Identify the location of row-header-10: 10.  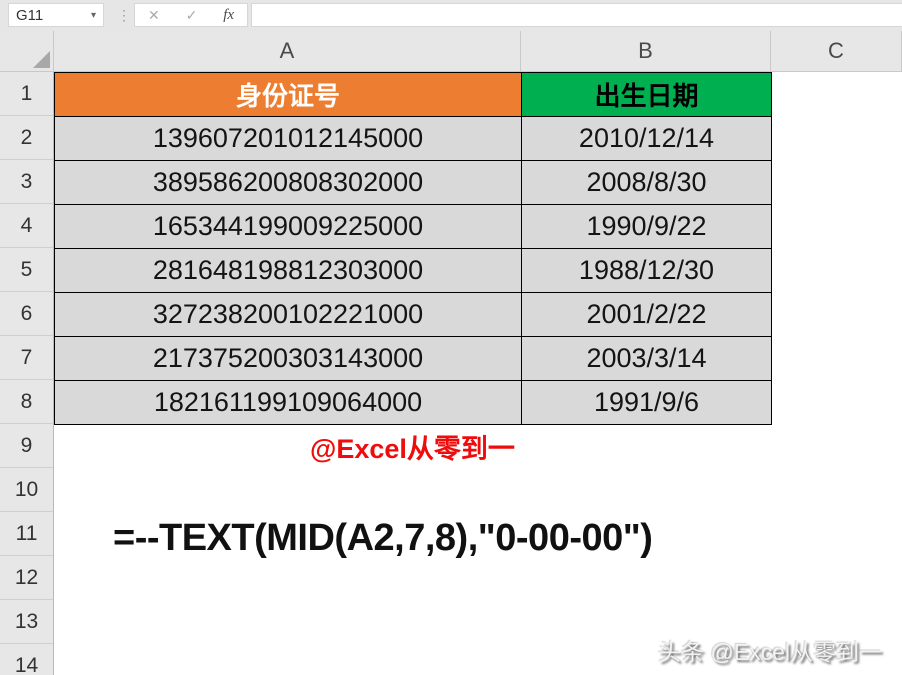
(27, 490).